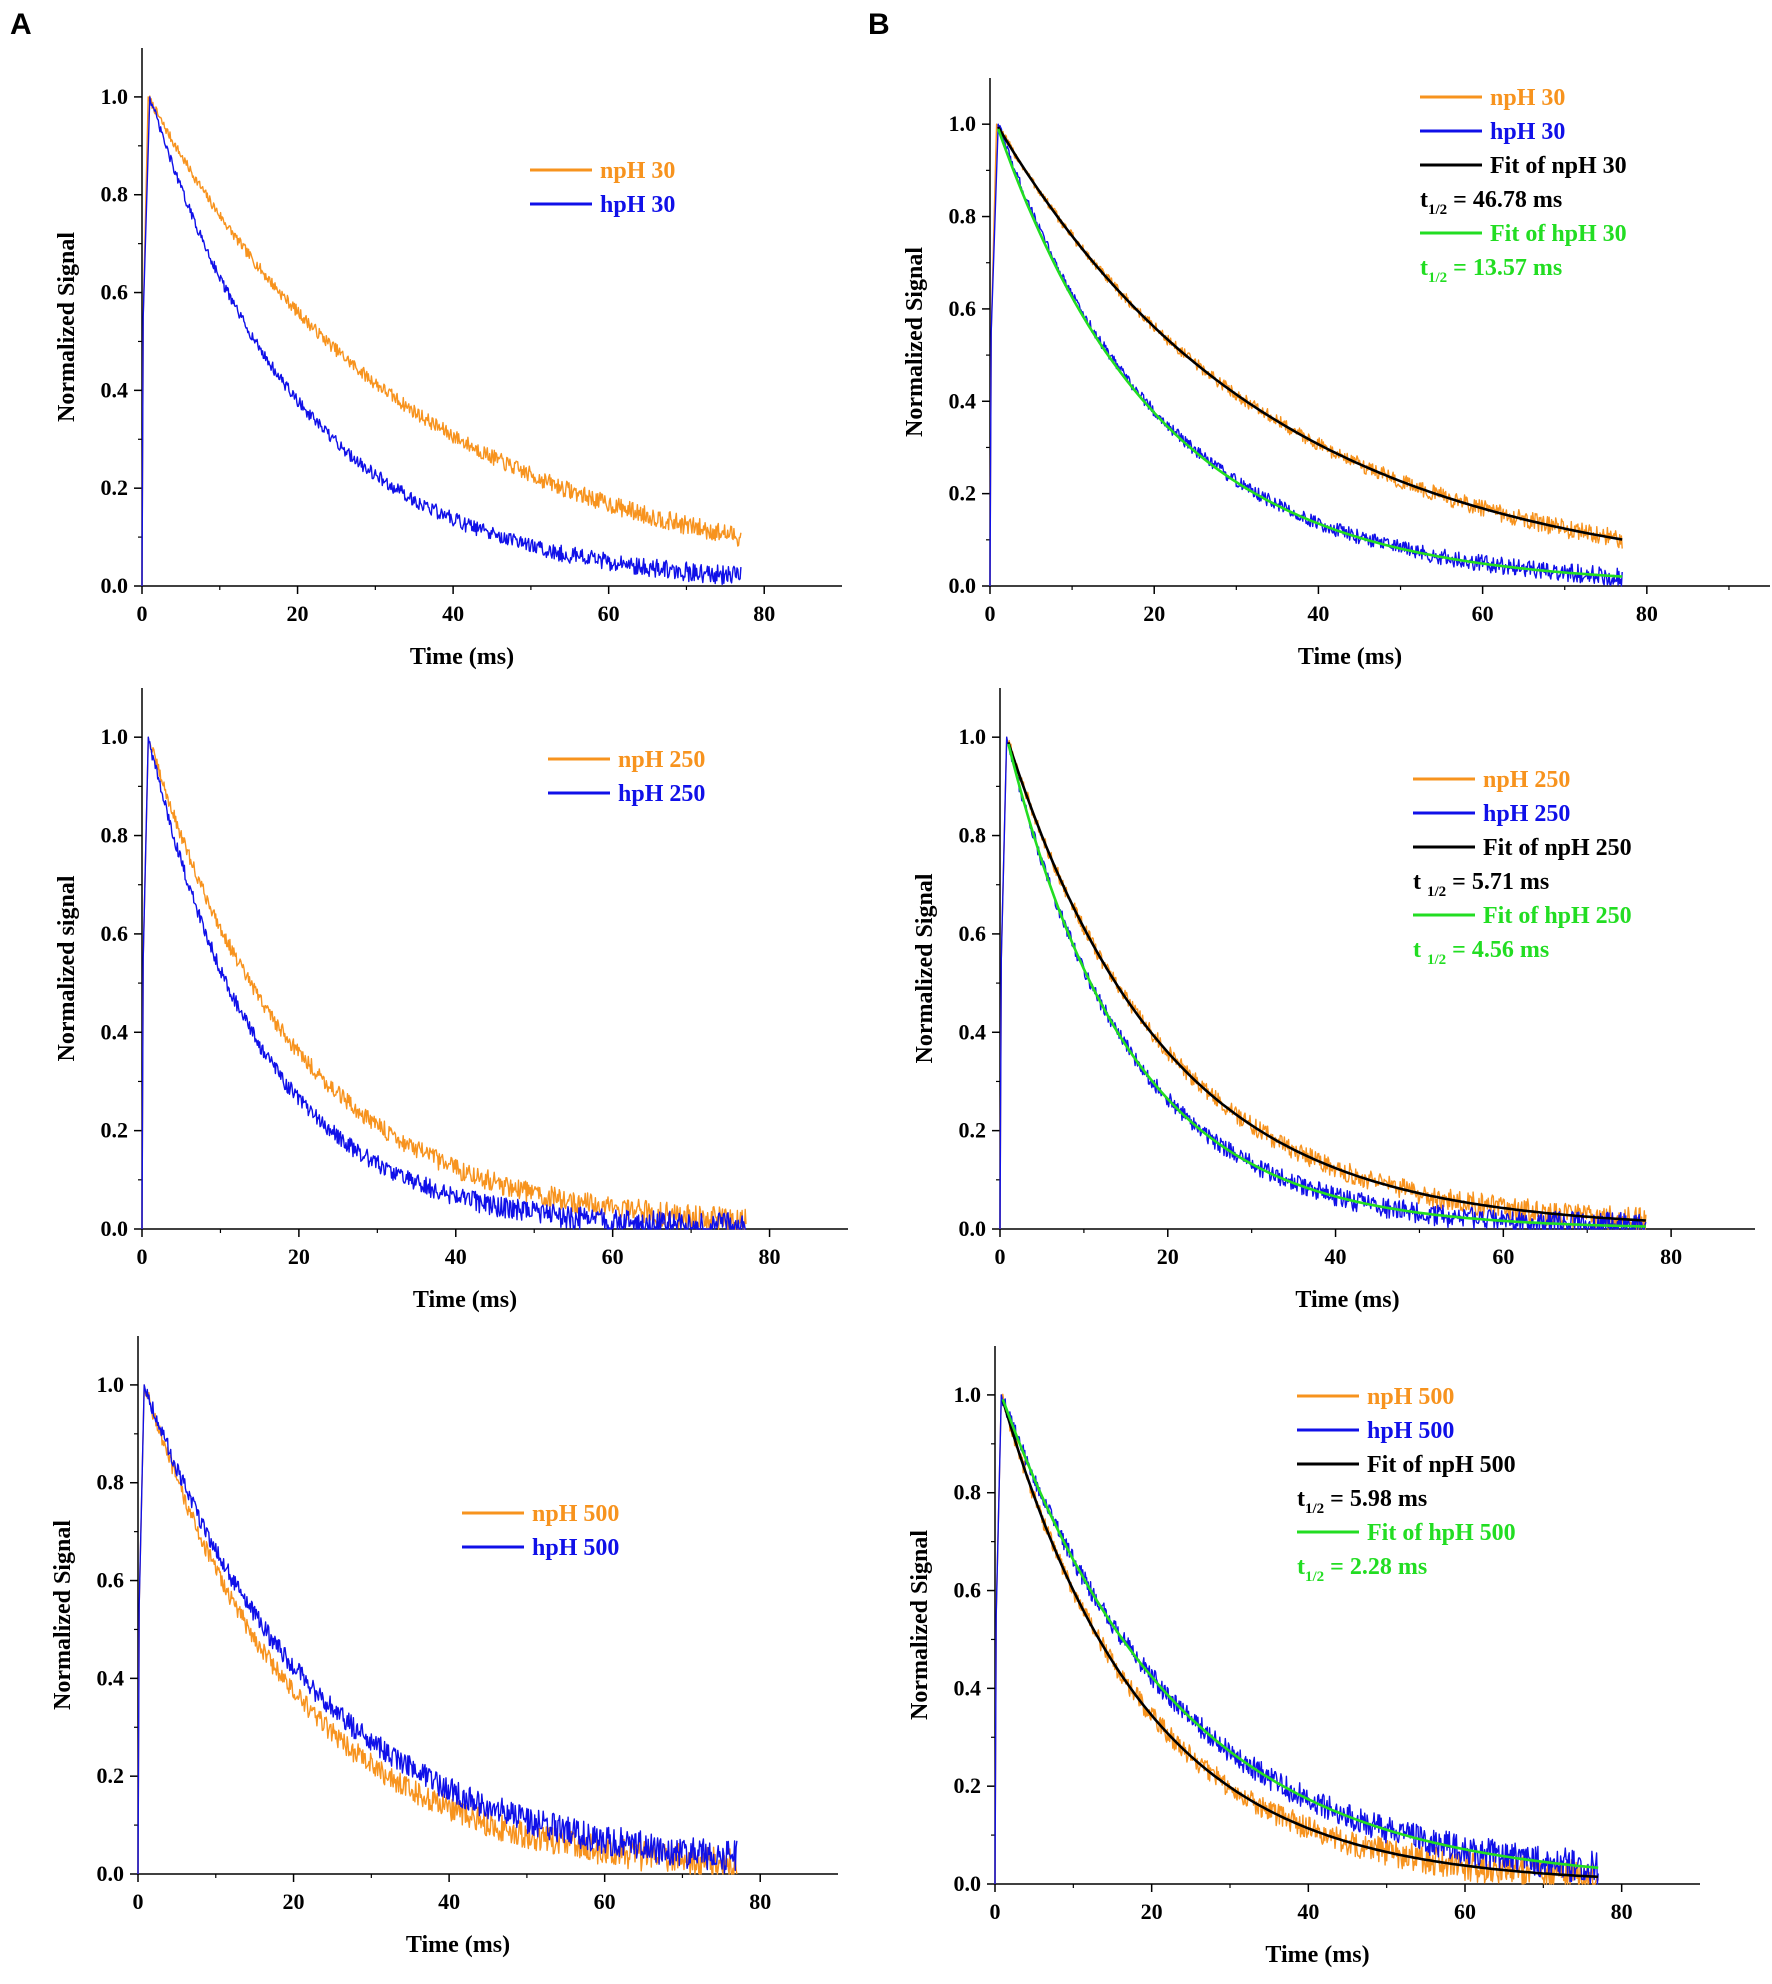  Describe the element at coordinates (1362, 1569) in the screenshot. I see `legend-label: t1/2 = 2.28 ms` at that location.